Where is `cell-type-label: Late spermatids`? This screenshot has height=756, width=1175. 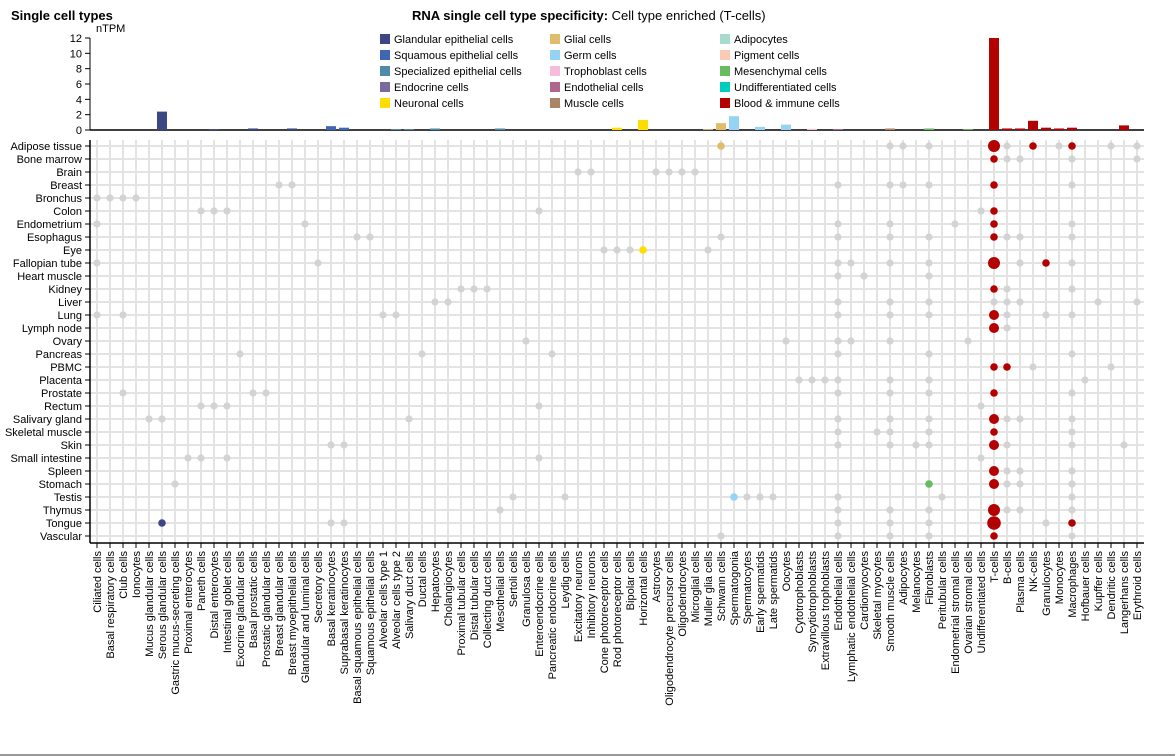
cell-type-label: Late spermatids is located at coordinates (774, 590).